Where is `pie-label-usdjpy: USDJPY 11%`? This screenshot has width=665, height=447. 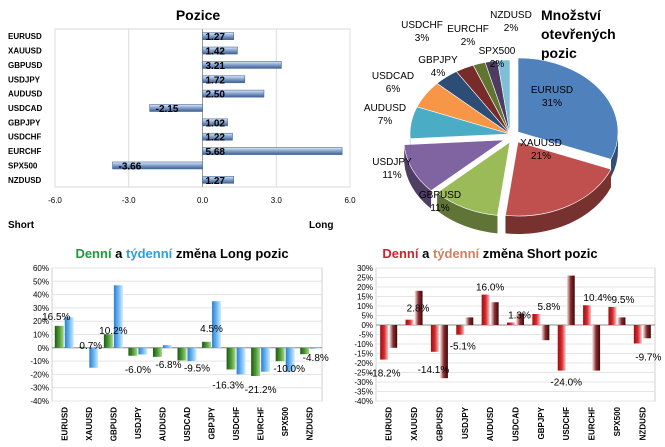
pie-label-usdjpy: USDJPY 11% is located at coordinates (392, 169).